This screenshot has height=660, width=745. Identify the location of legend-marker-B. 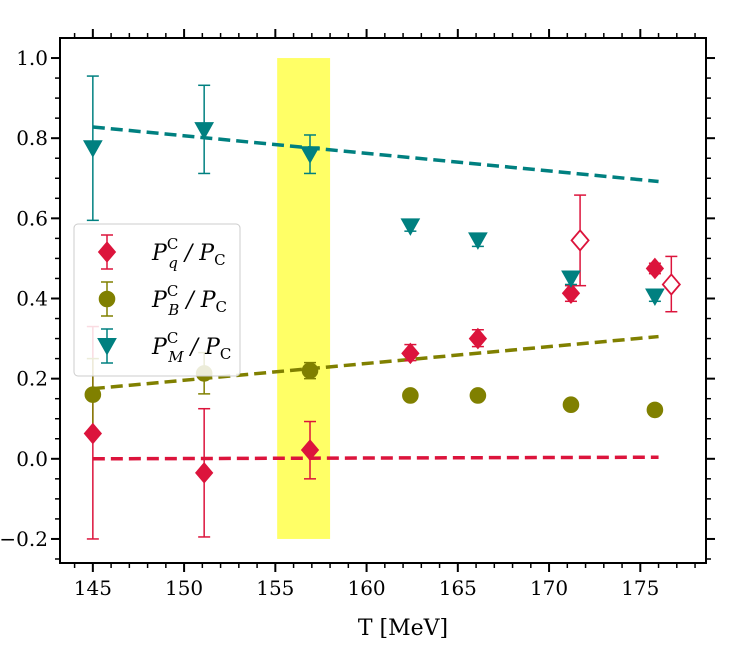
(107, 299).